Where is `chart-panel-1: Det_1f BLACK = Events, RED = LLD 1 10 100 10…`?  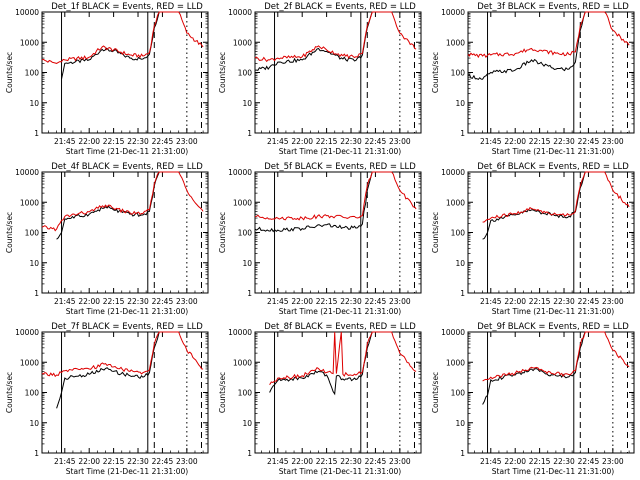 chart-panel-1: Det_1f BLACK = Events, RED = LLD 1 10 100 10… is located at coordinates (106, 80).